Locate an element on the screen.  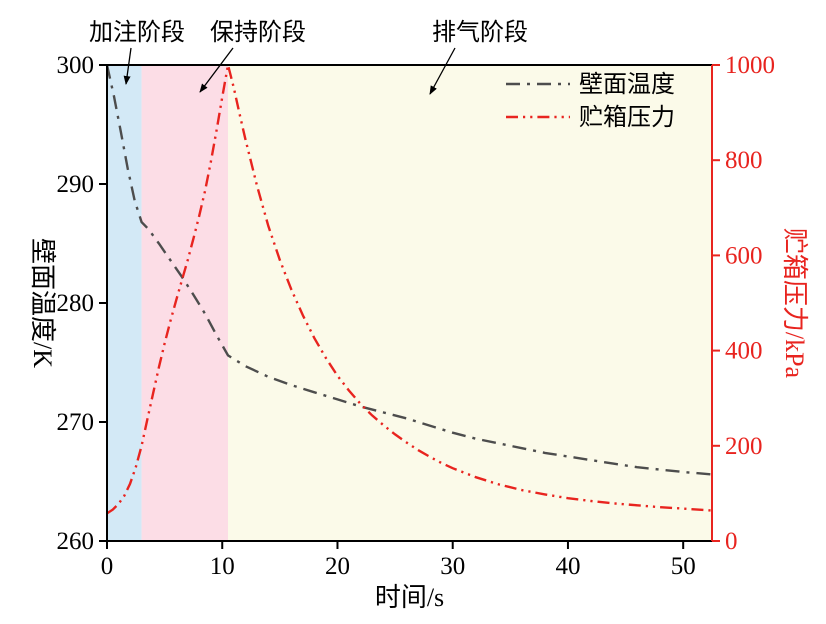
annotation-label-2: 保持阶段 is located at coordinates (258, 32).